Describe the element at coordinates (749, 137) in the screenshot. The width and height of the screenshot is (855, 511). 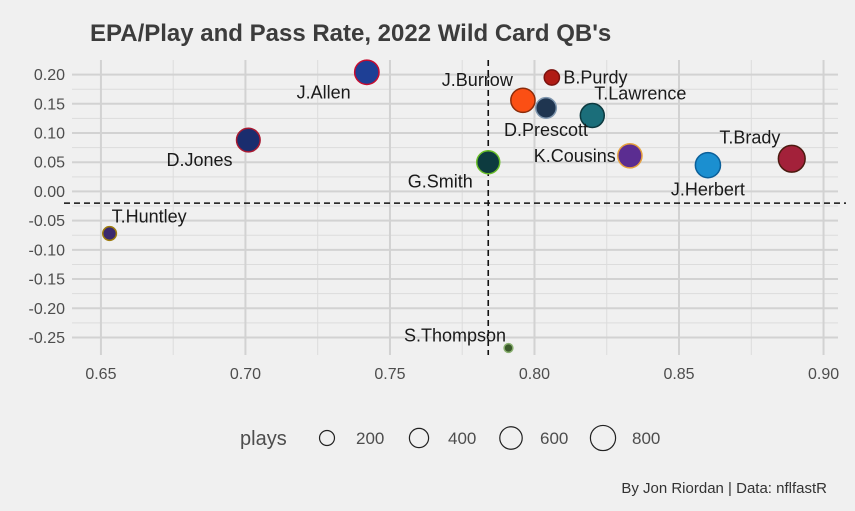
I see `point-label: T.Brady` at that location.